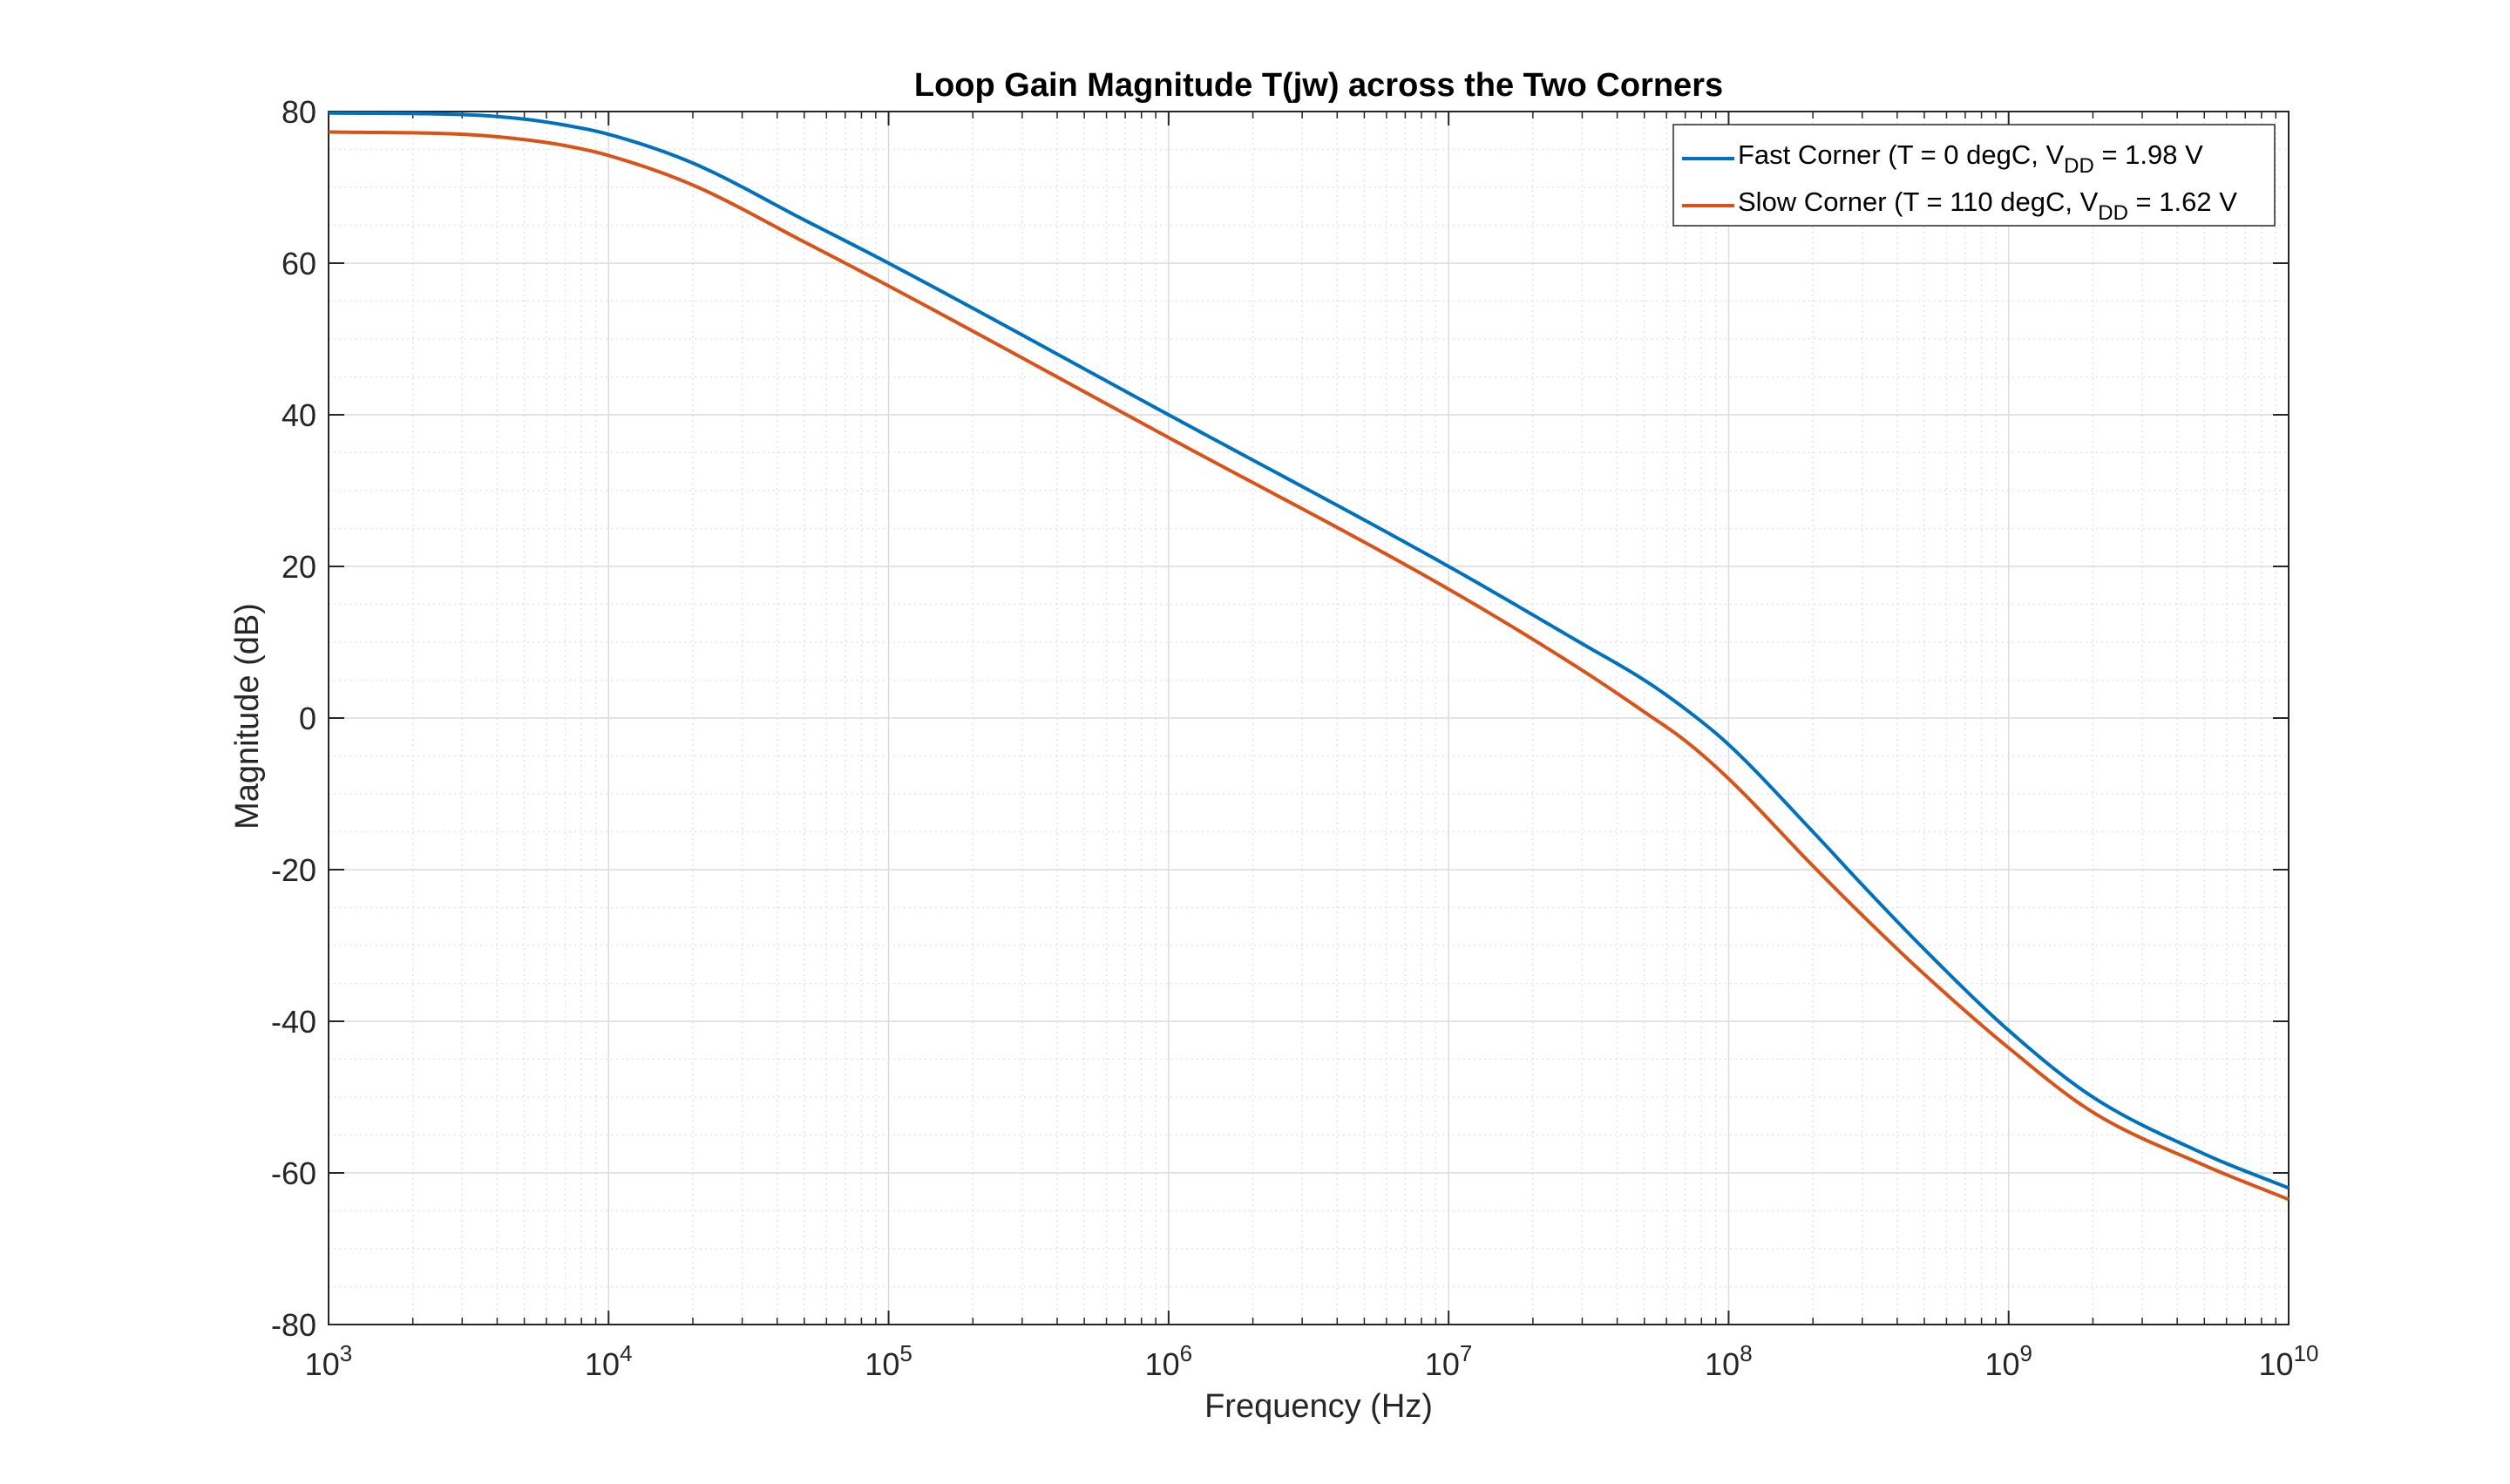 This screenshot has width=2510, height=1484. Describe the element at coordinates (293, 870) in the screenshot. I see `y-tick-label: -20` at that location.